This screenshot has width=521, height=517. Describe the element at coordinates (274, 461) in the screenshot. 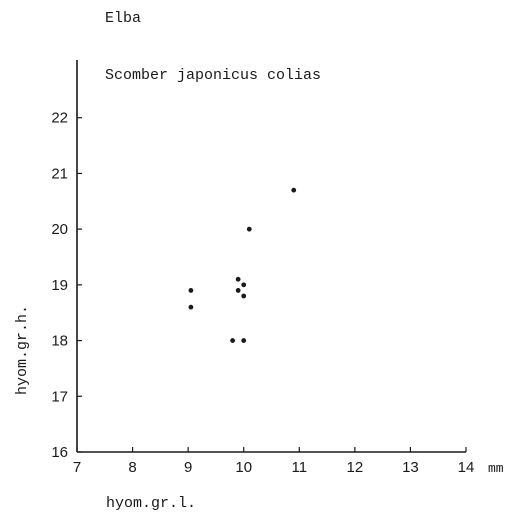

I see `x-ticks: 7 8 9 10 11 12 13 14` at that location.